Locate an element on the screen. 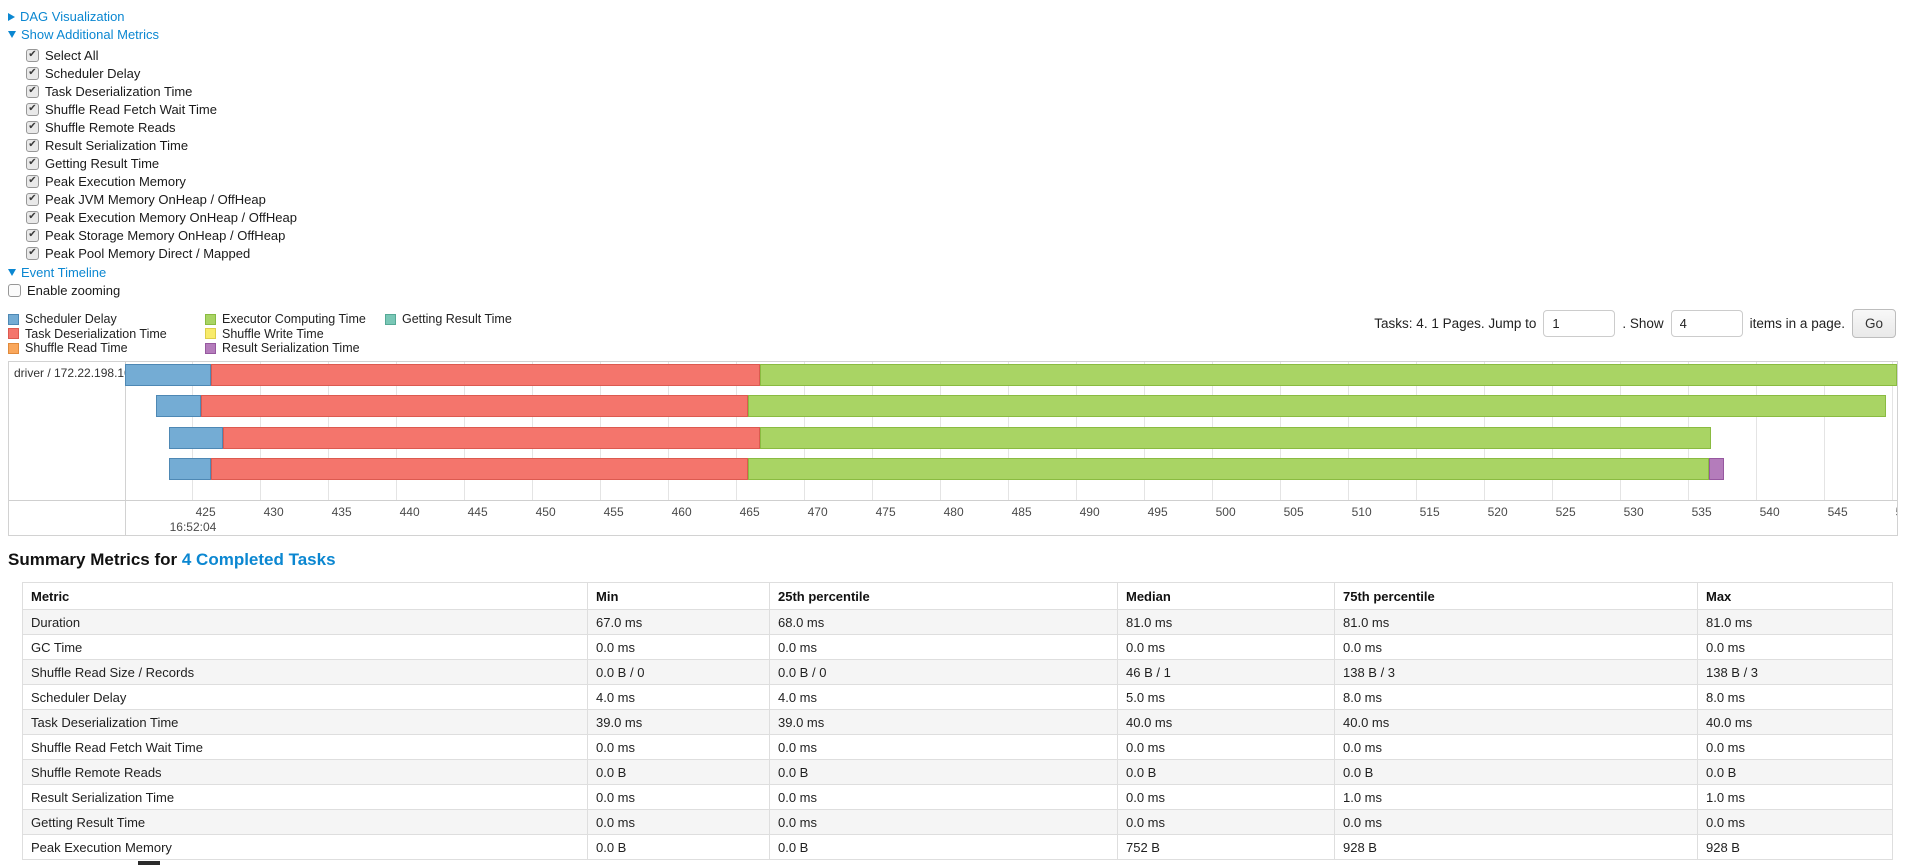 This screenshot has width=1907, height=865. dag-visualization-toggle: DAG Visualization is located at coordinates (953, 16).